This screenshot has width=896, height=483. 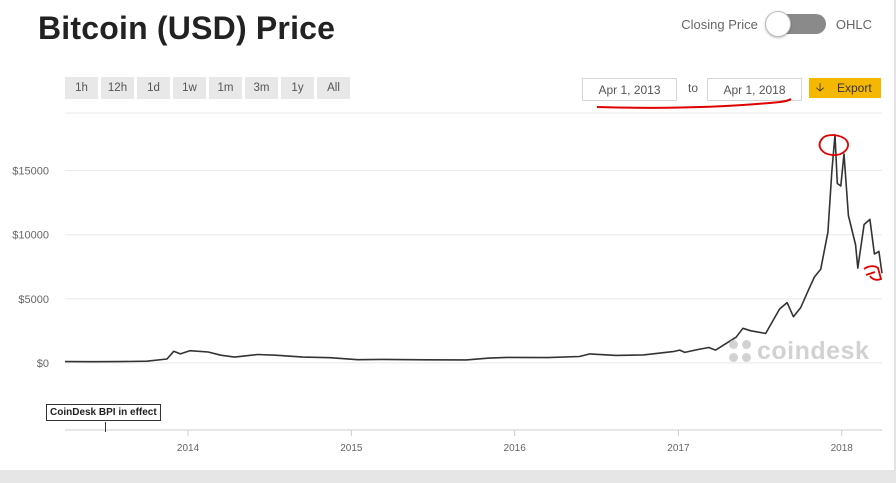 I want to click on y-tick-label: $0, so click(x=43, y=364).